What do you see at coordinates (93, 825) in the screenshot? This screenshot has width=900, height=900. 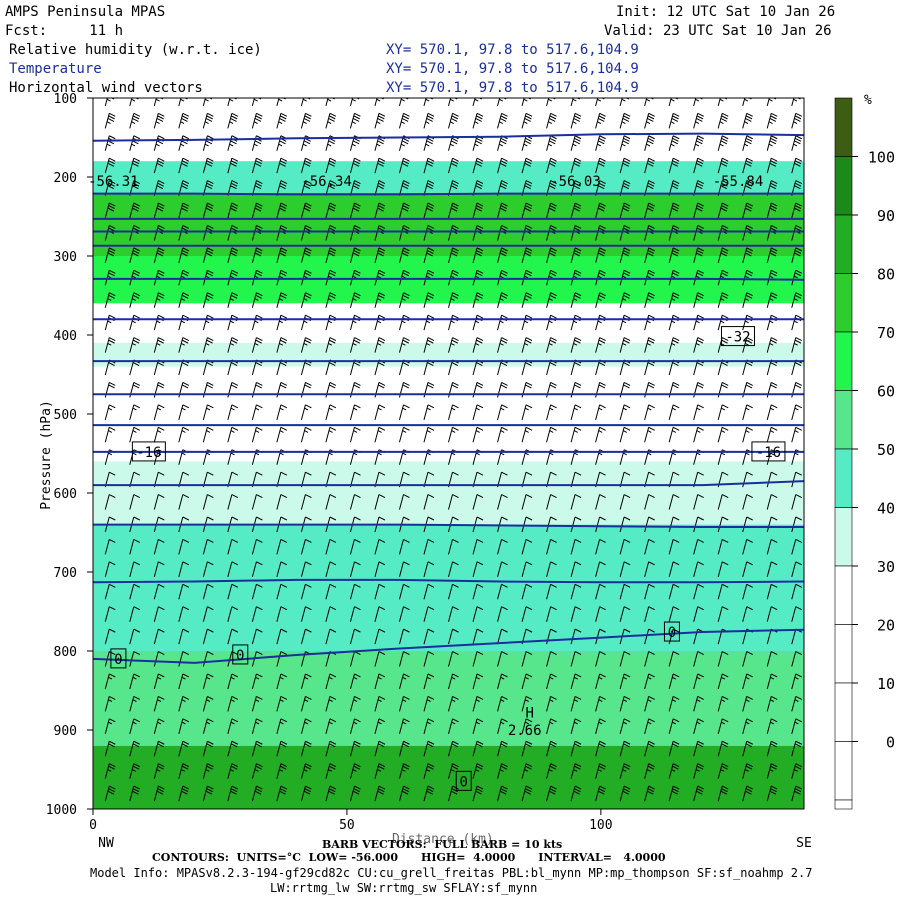 I see `x-tick-label: 0` at bounding box center [93, 825].